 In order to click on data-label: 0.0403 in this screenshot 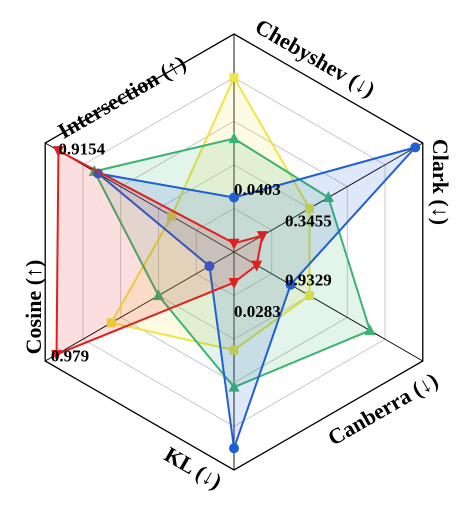, I will do `click(257, 189)`.